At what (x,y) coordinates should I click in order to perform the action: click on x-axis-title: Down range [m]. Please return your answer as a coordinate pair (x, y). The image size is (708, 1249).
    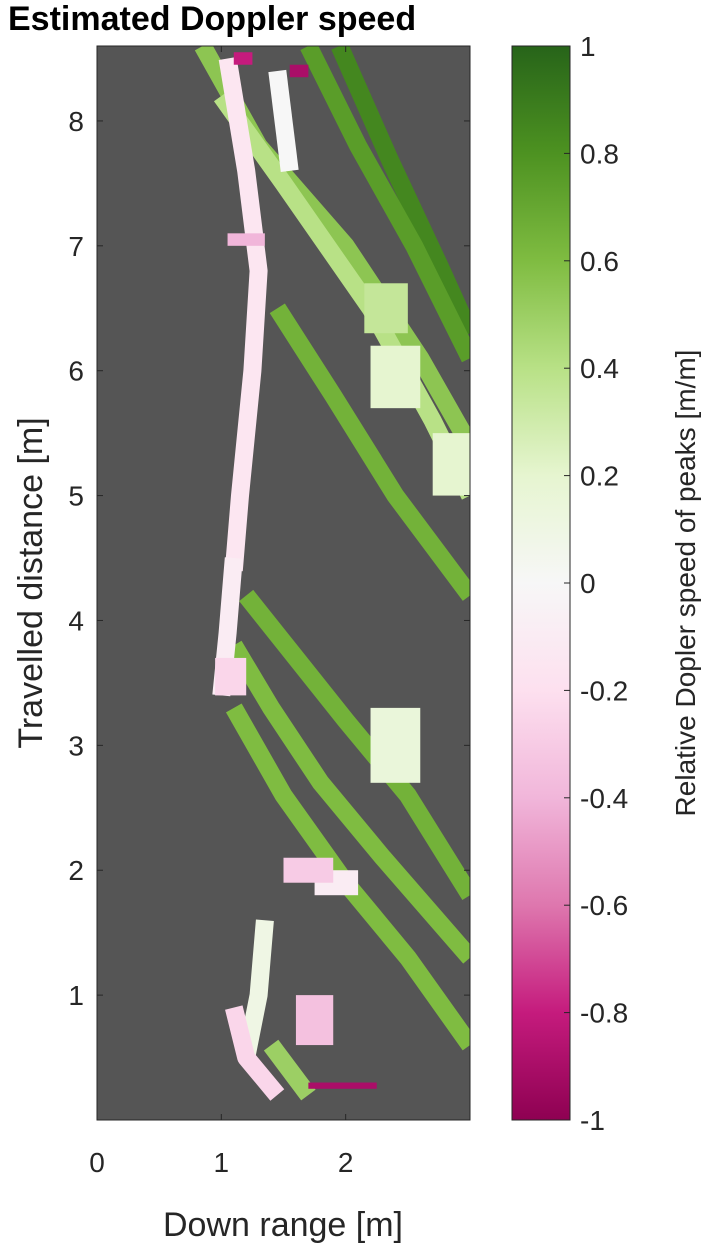
    Looking at the image, I should click on (283, 1225).